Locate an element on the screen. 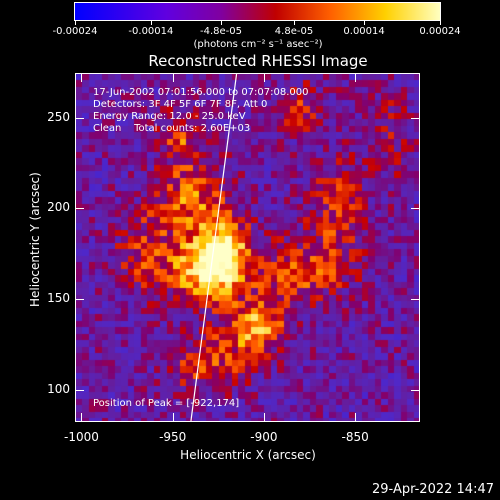 The height and width of the screenshot is (500, 500). colorbar-tick-label: -0.00014 is located at coordinates (151, 31).